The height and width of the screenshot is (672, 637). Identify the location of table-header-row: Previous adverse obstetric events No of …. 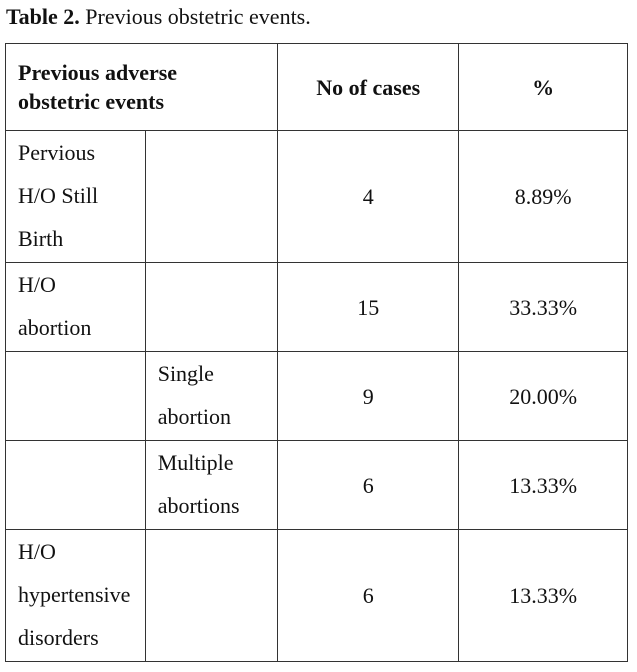
(316, 87).